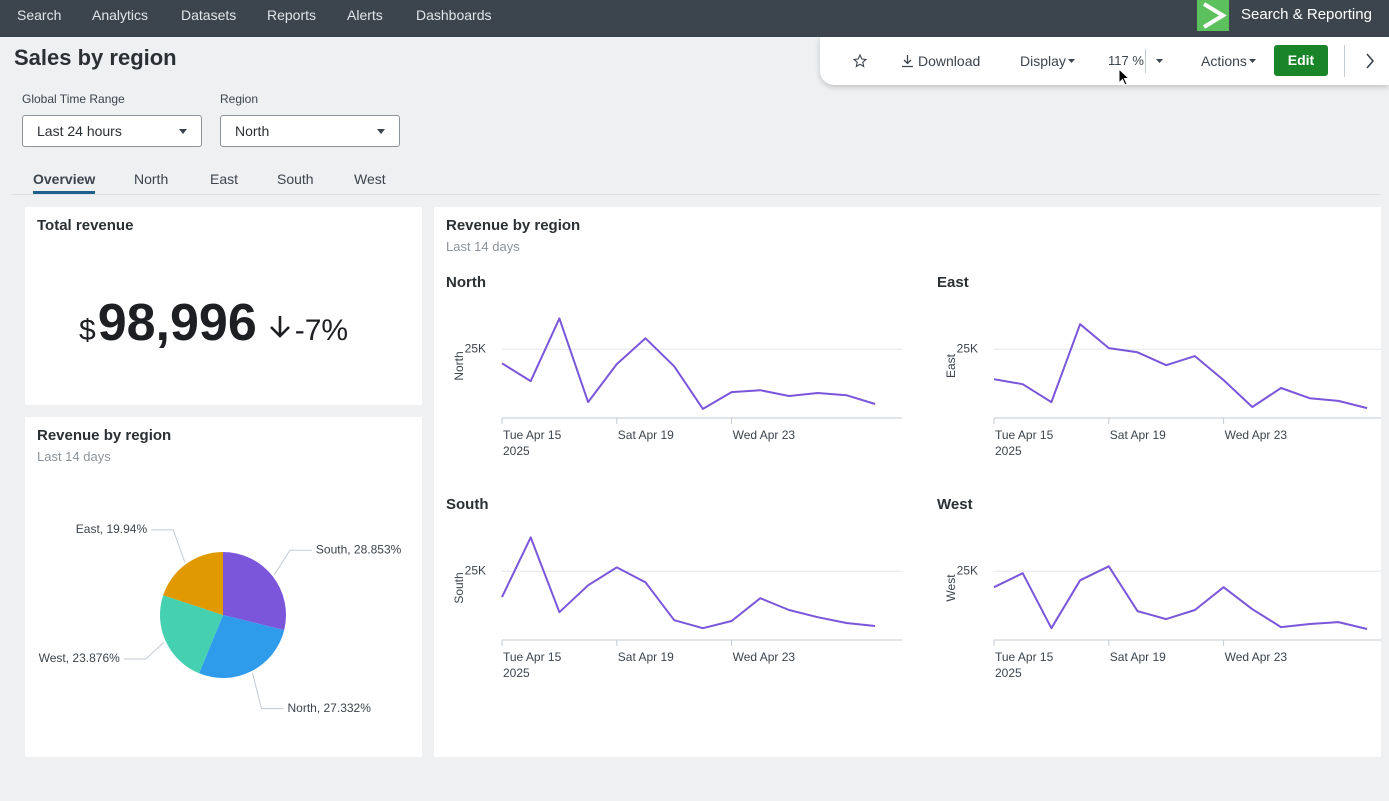 The width and height of the screenshot is (1389, 801). I want to click on download-button: Download, so click(949, 61).